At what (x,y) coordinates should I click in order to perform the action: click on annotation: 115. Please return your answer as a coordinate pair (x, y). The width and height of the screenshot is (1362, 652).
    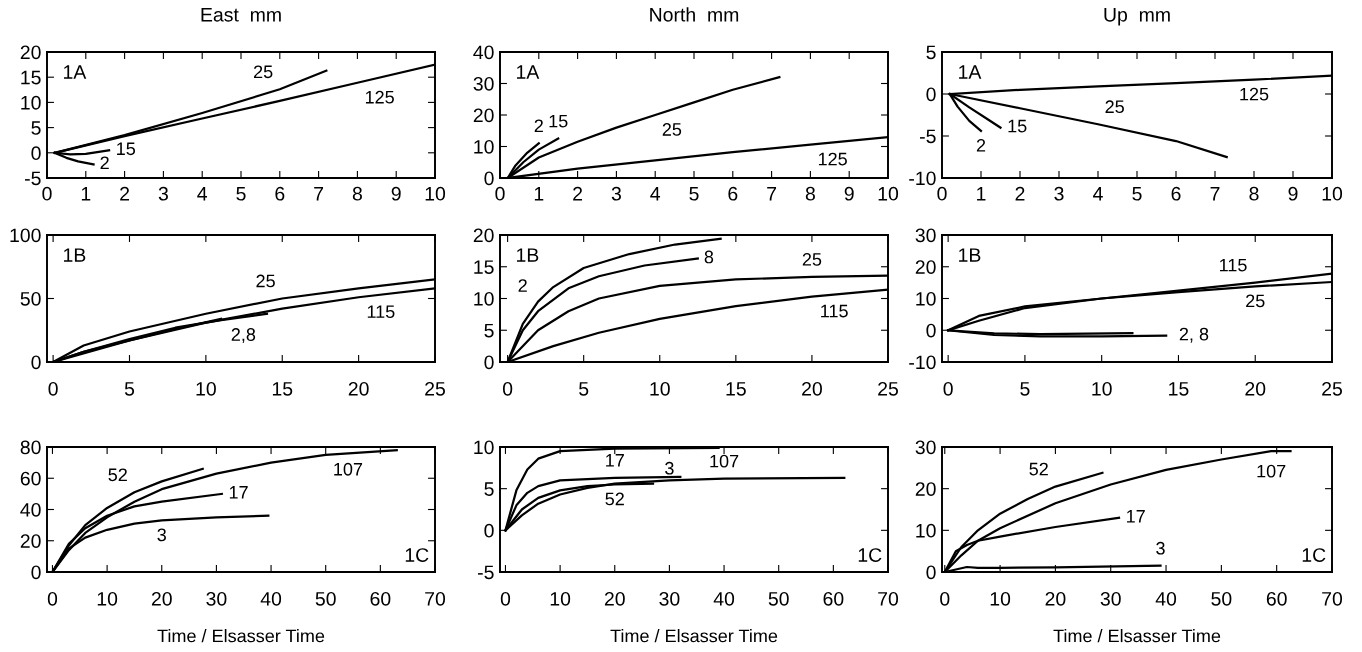
    Looking at the image, I should click on (381, 312).